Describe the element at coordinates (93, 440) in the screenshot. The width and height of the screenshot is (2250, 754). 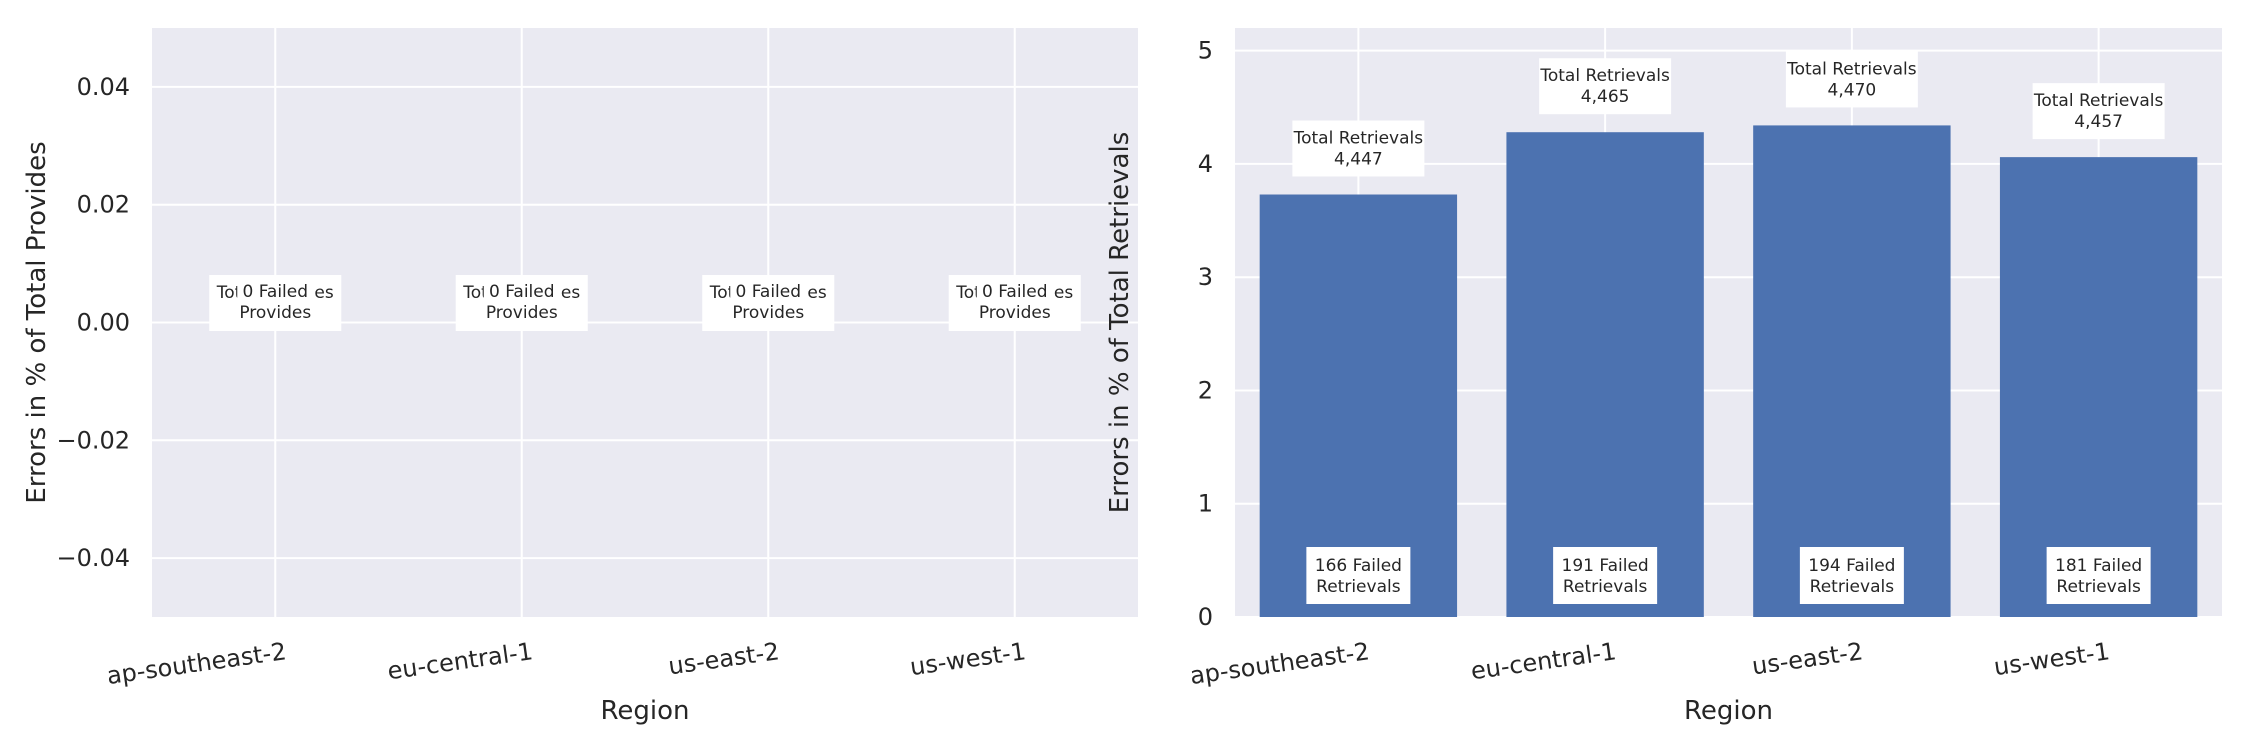
I see `y-tick-label: −0.02` at that location.